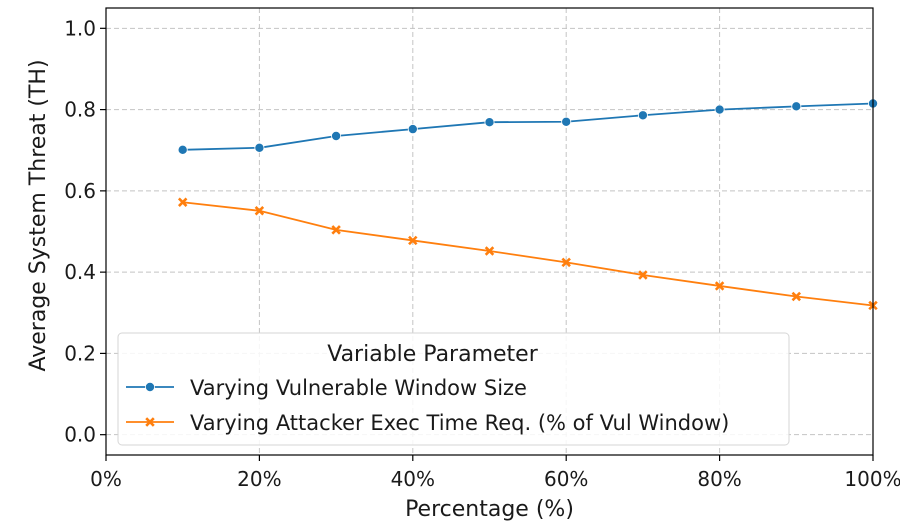 The height and width of the screenshot is (529, 900). What do you see at coordinates (358, 388) in the screenshot?
I see `legend-label: Varying Vulnerable Window Size` at bounding box center [358, 388].